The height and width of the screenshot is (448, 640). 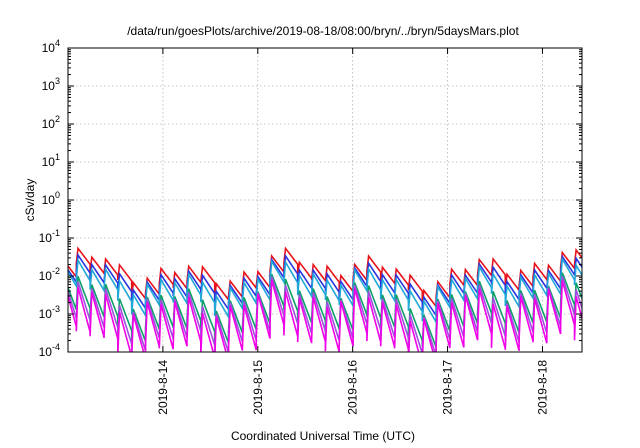 I want to click on y-tick-label: 10⁴, so click(x=51, y=46).